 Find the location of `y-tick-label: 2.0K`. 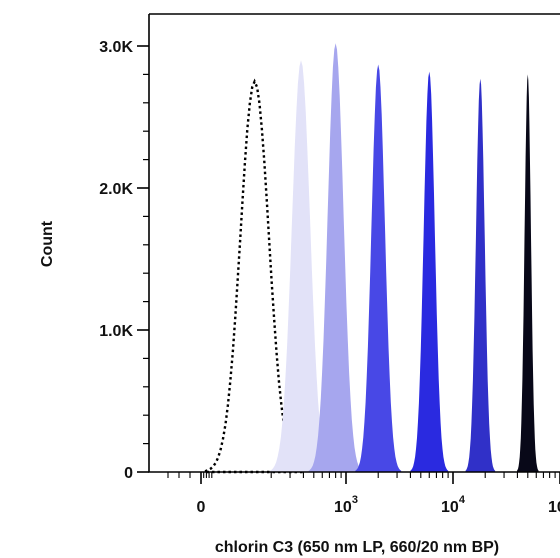

y-tick-label: 2.0K is located at coordinates (116, 189).